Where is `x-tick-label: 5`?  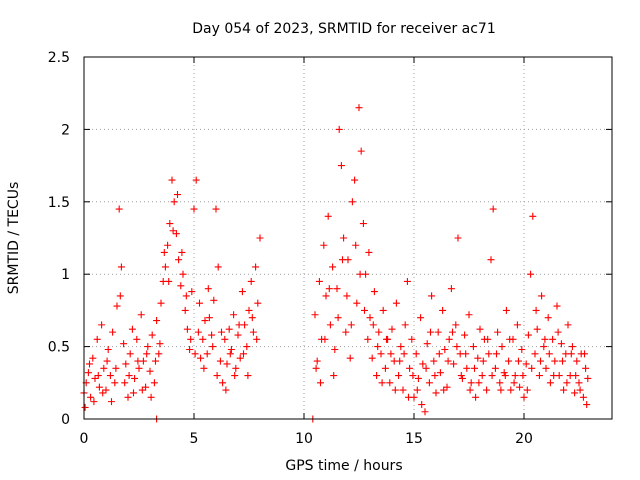 x-tick-label: 5 is located at coordinates (194, 439).